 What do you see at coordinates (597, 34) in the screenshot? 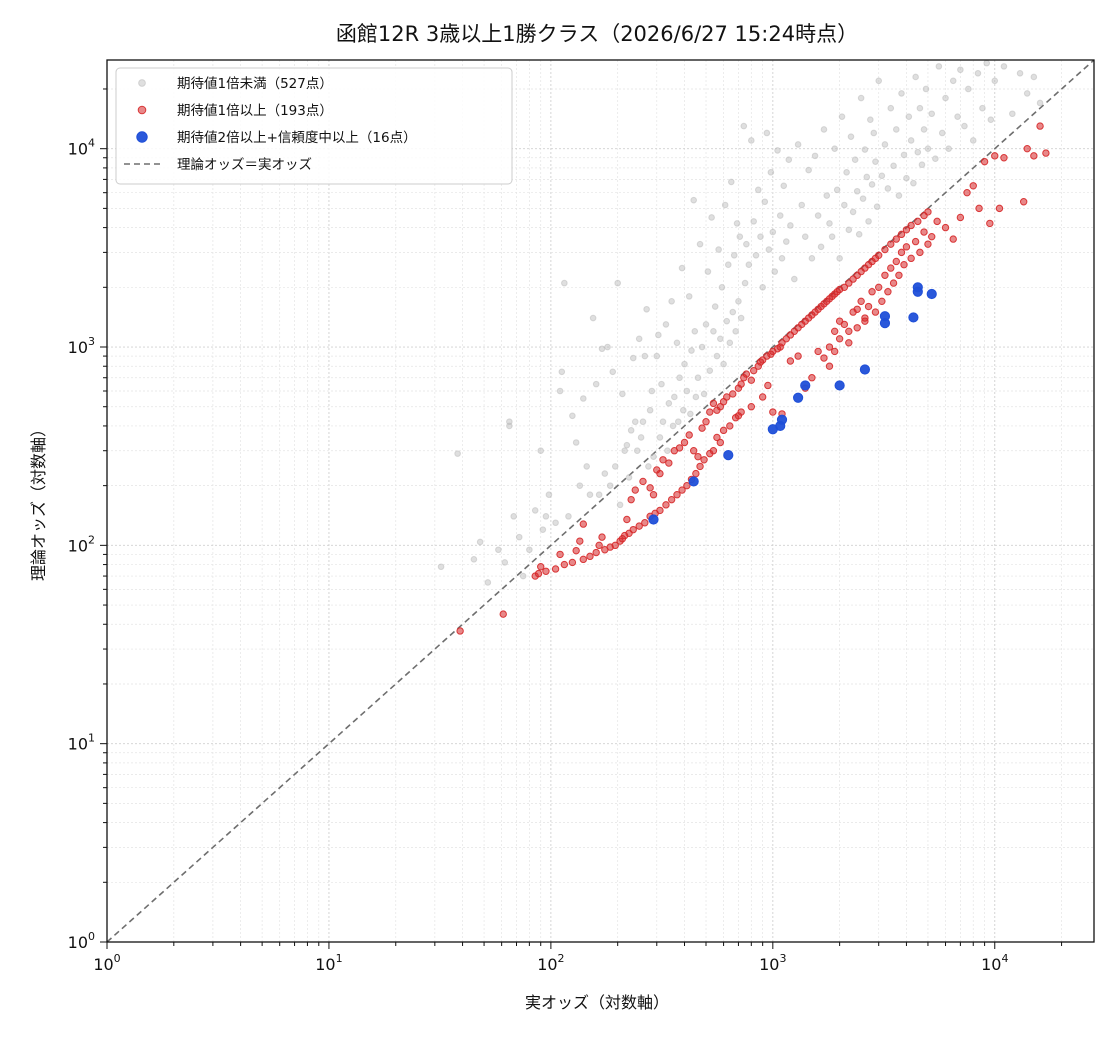
I see `chart-title: 函館12R 3歳以上1勝クラス（2026/6/27 15:24時点）` at bounding box center [597, 34].